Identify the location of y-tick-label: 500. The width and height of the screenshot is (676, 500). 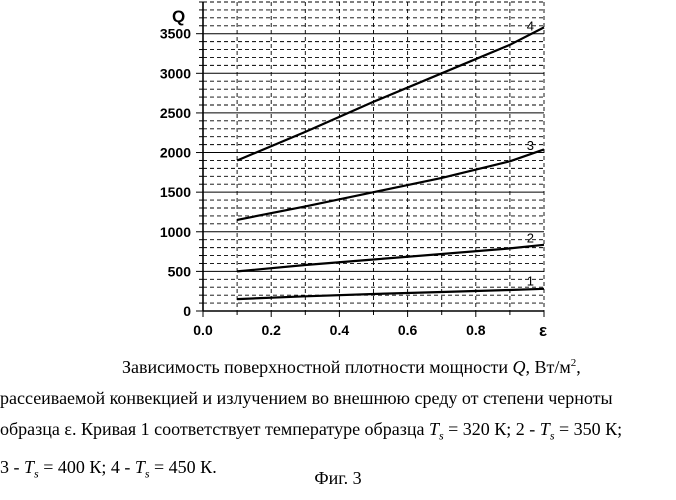
(180, 271).